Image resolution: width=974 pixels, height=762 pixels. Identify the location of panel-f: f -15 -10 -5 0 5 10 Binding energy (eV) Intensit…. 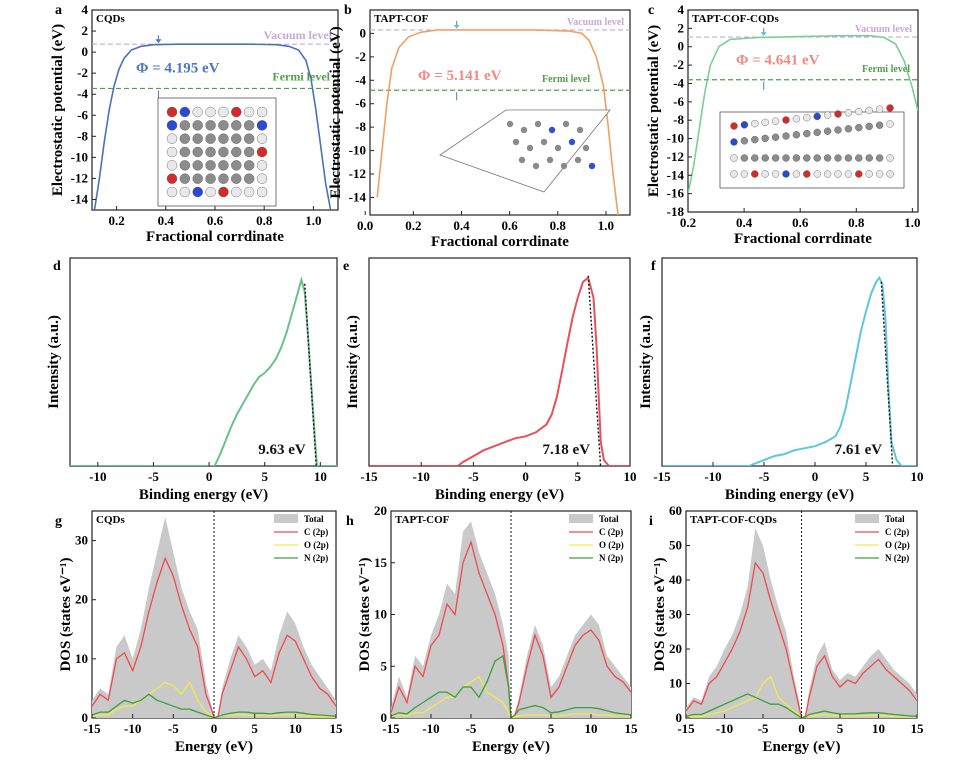
(781, 380).